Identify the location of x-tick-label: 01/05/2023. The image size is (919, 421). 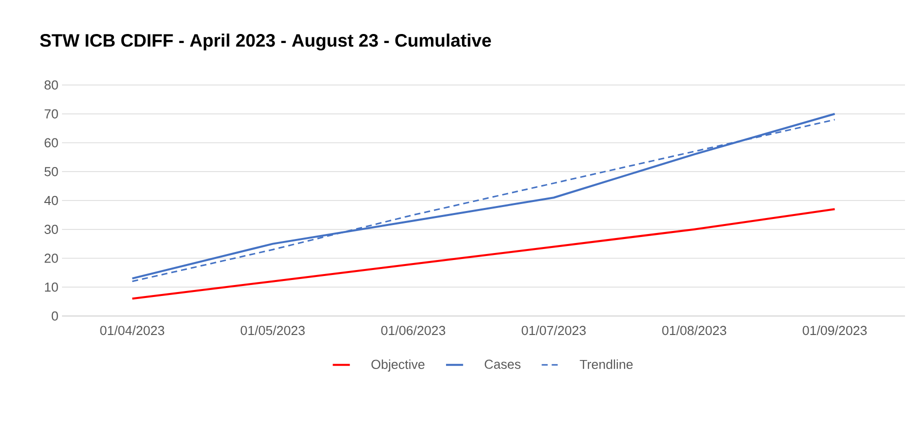
(272, 331).